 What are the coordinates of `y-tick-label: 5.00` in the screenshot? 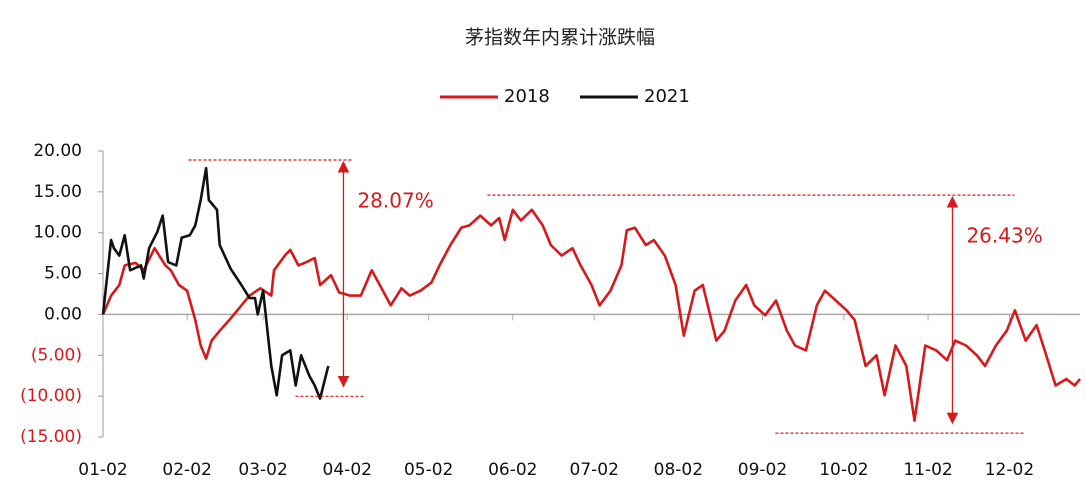 It's located at (63, 274).